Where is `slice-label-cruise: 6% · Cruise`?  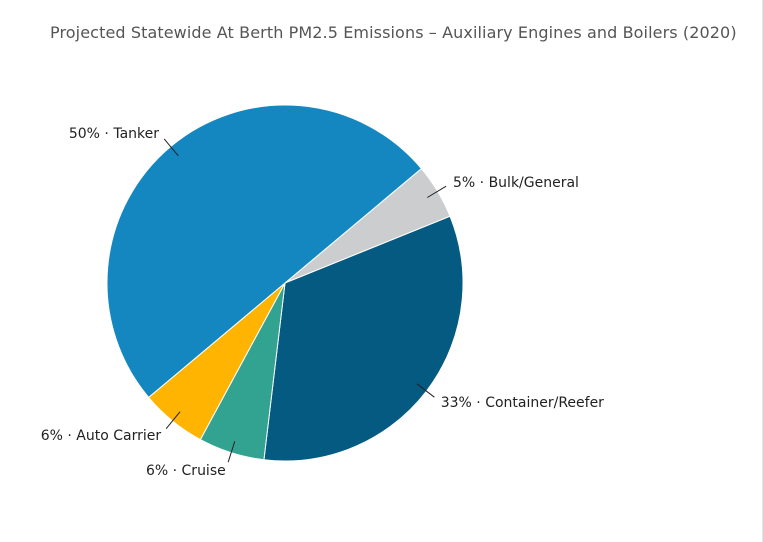 slice-label-cruise: 6% · Cruise is located at coordinates (186, 471).